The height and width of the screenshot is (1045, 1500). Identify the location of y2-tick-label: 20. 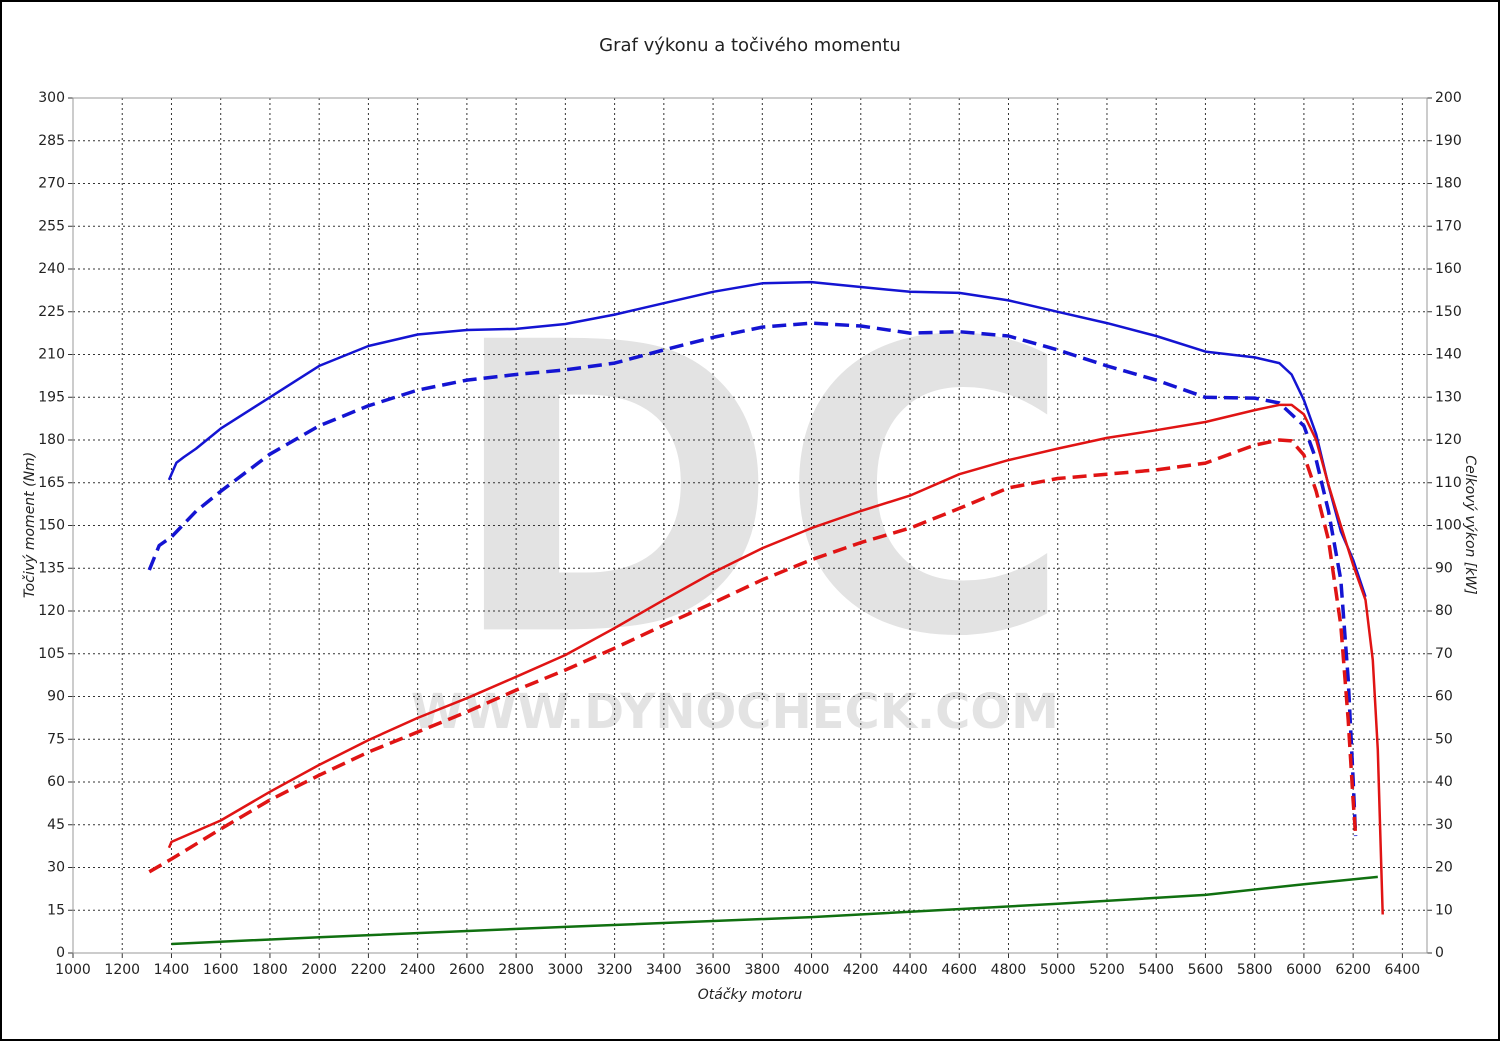
(1444, 868).